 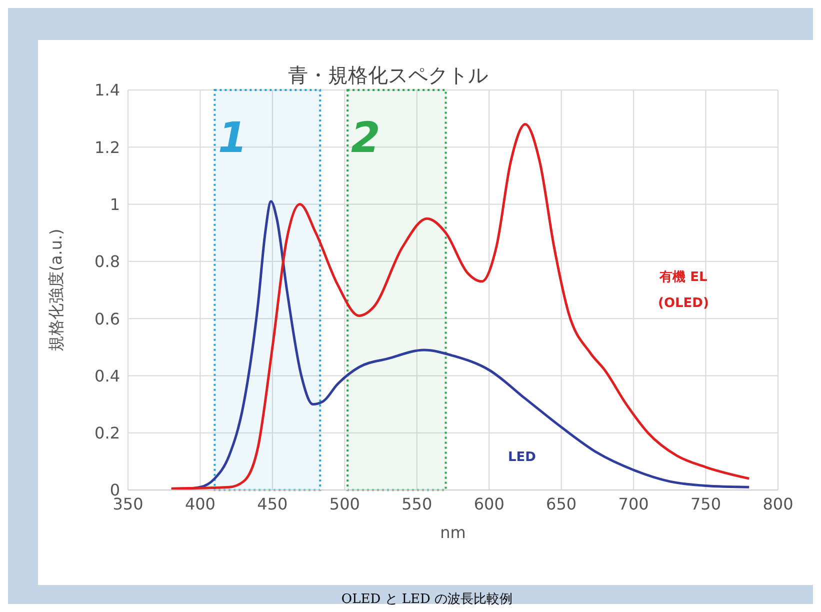 What do you see at coordinates (778, 504) in the screenshot?
I see `x-tick-label: 800` at bounding box center [778, 504].